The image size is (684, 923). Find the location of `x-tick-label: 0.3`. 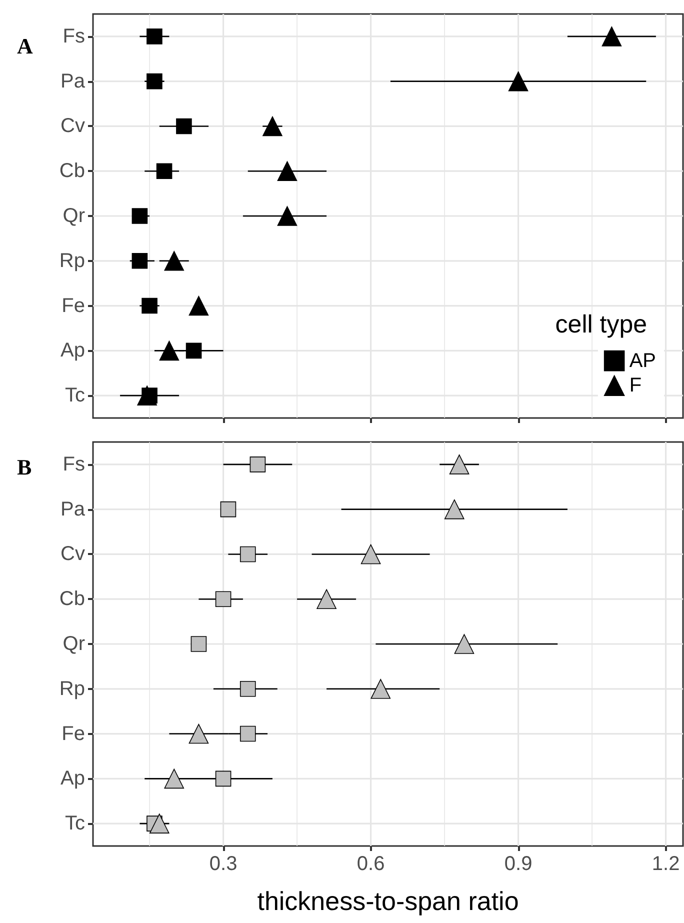

x-tick-label: 0.3 is located at coordinates (223, 864).